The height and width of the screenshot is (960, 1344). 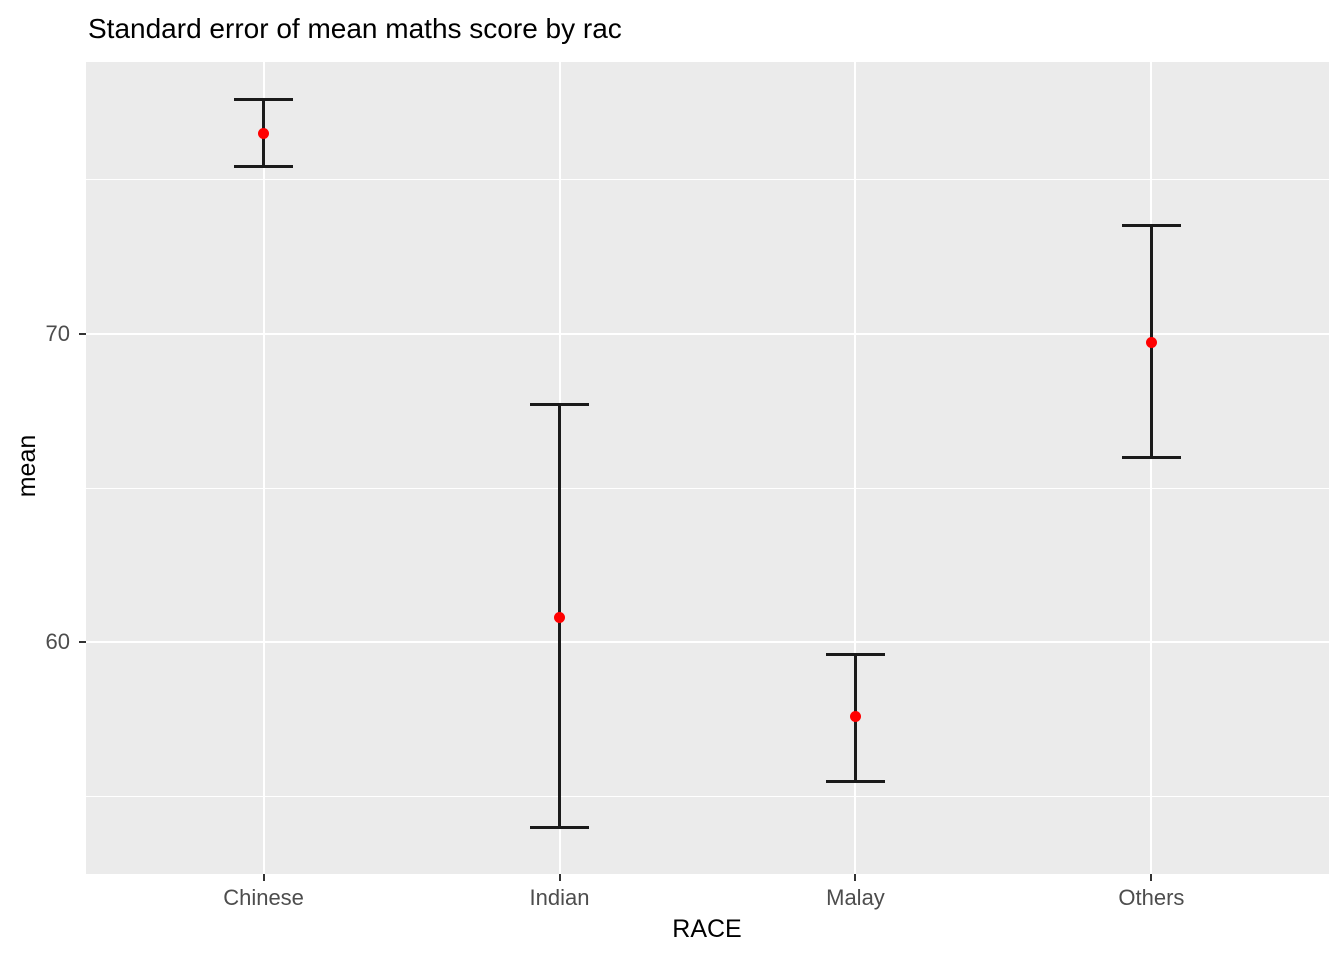 What do you see at coordinates (27, 466) in the screenshot?
I see `y-axis-title: mean` at bounding box center [27, 466].